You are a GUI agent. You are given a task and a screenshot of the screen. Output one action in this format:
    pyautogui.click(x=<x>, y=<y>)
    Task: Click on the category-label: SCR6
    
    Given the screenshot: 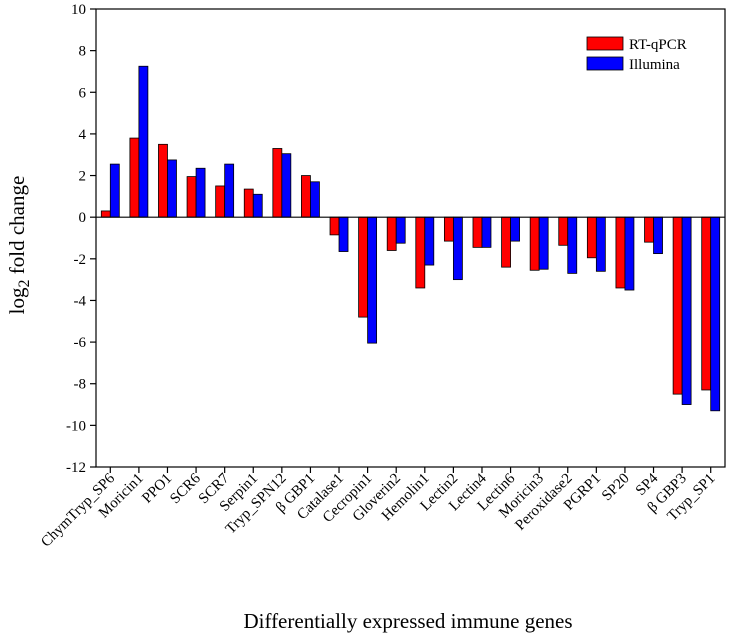 What is the action you would take?
    pyautogui.click(x=185, y=488)
    